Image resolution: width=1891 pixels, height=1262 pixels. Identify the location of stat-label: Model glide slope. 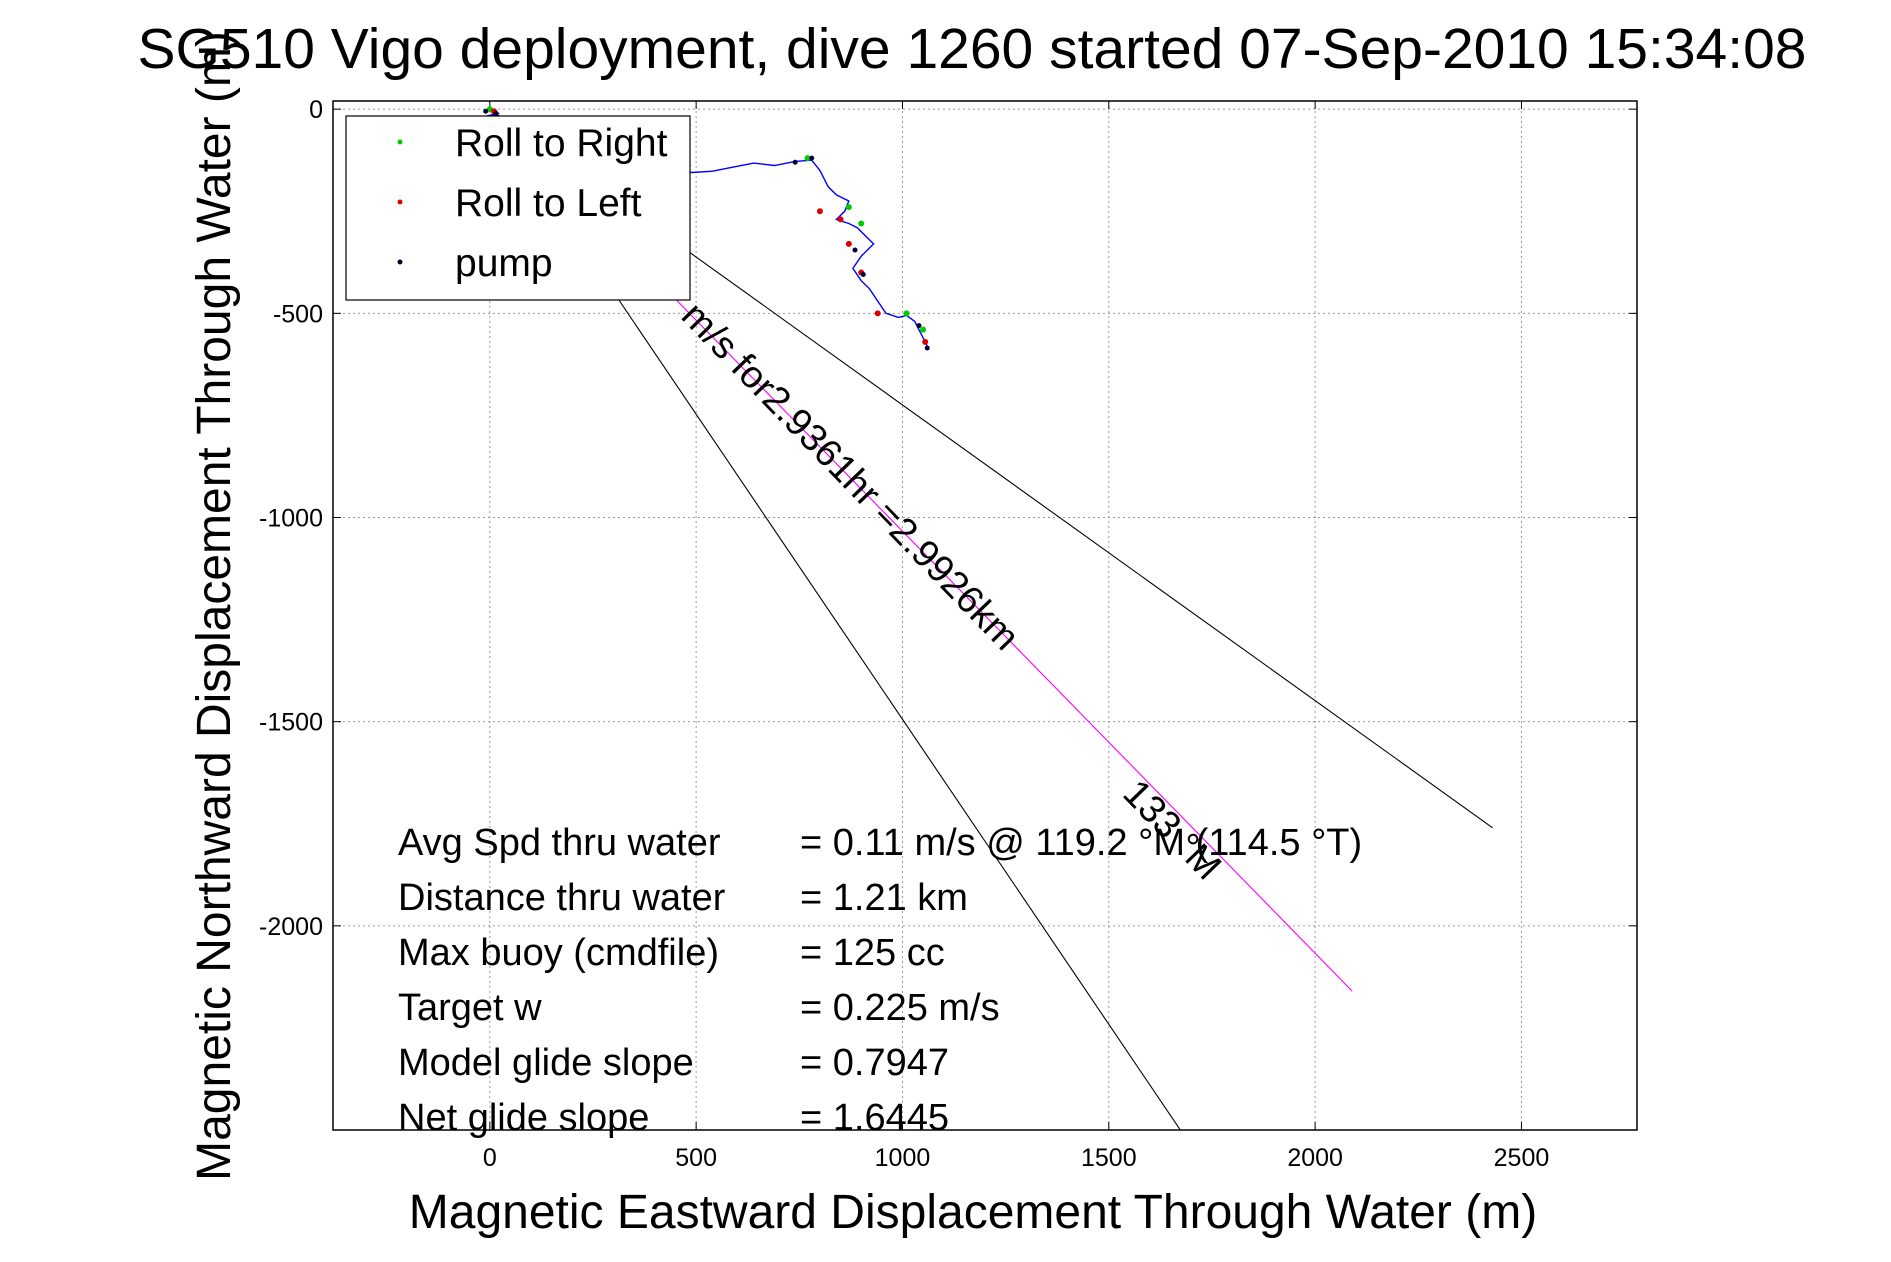
(546, 1063).